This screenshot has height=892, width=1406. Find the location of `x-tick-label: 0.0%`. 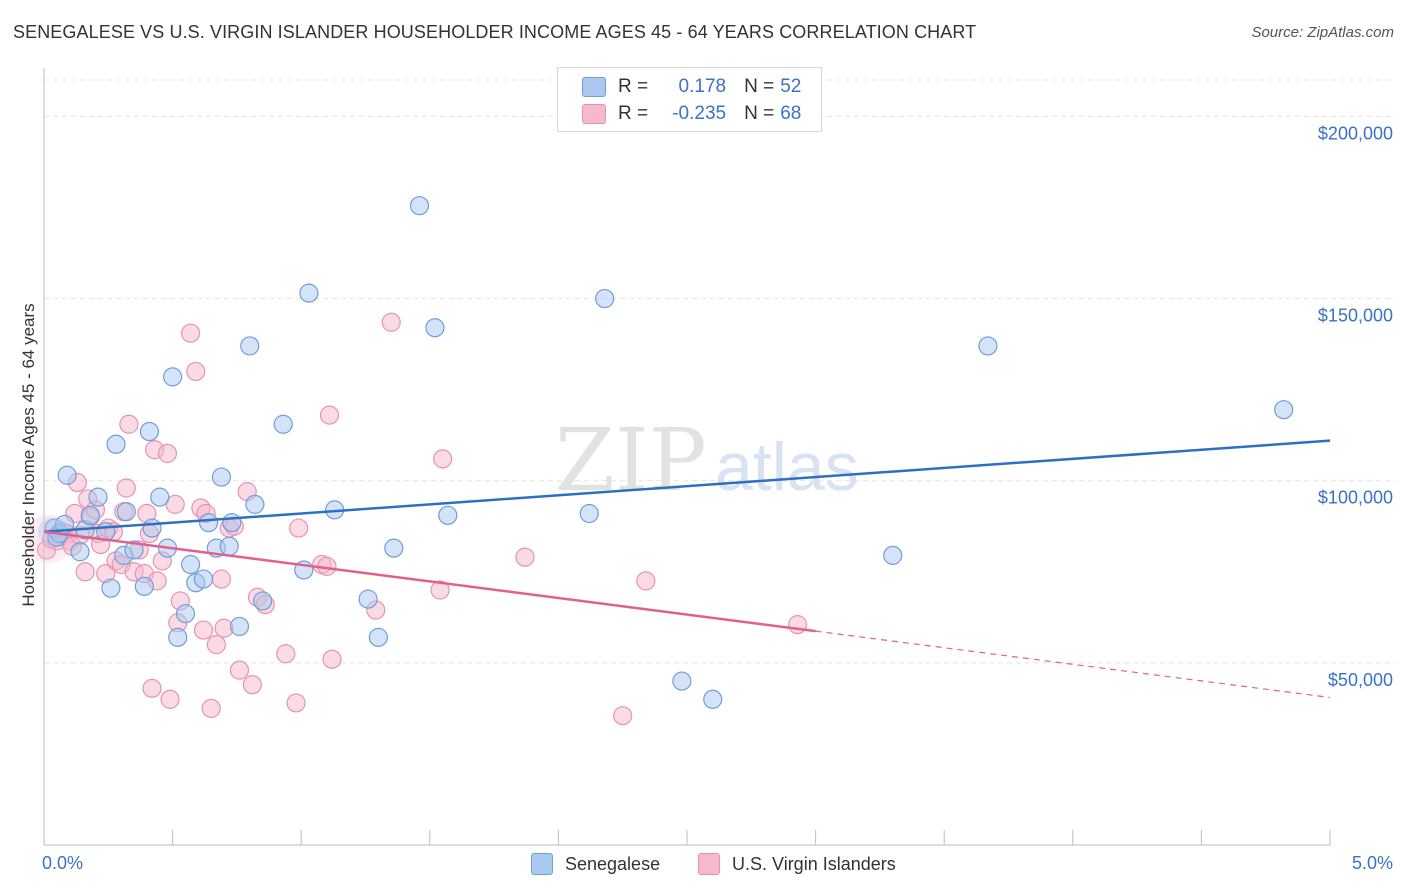

x-tick-label: 0.0% is located at coordinates (62, 863).